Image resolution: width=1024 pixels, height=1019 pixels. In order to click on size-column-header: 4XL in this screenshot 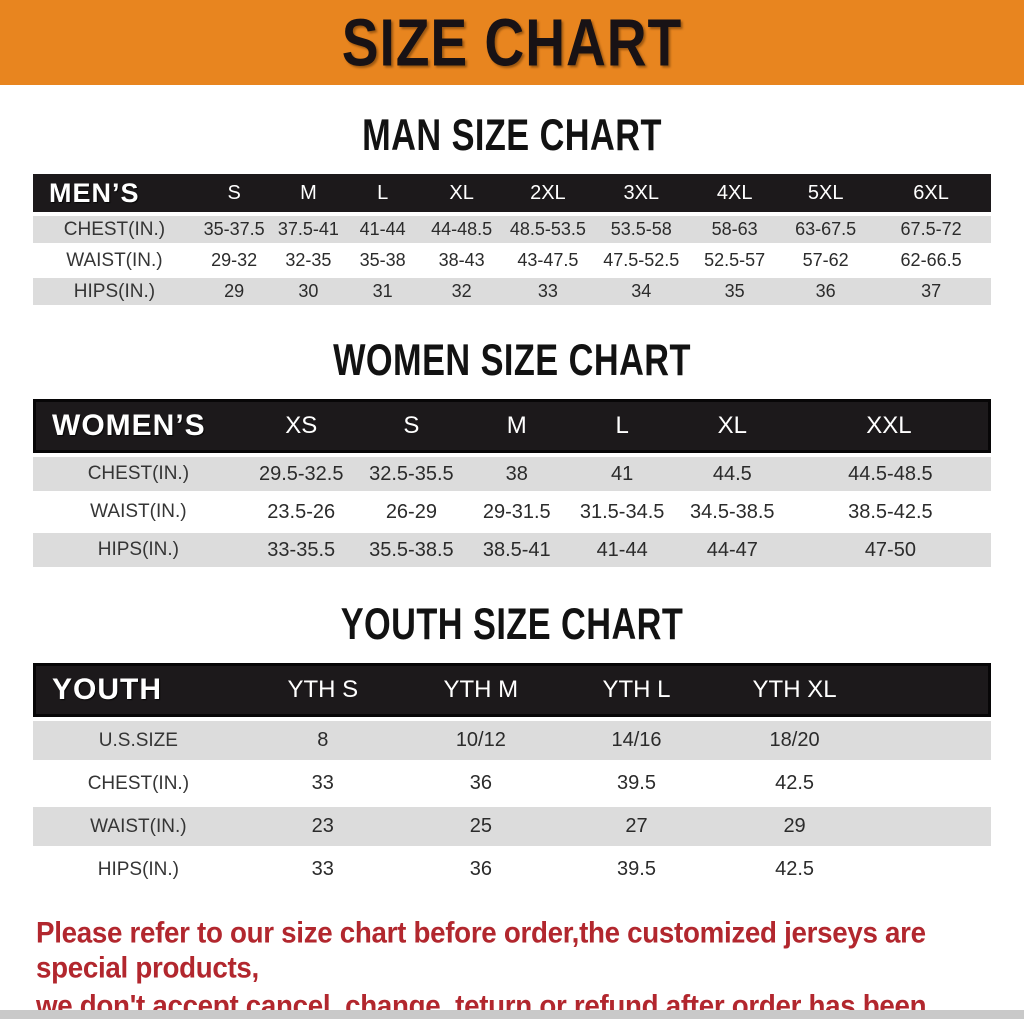, I will do `click(735, 193)`.